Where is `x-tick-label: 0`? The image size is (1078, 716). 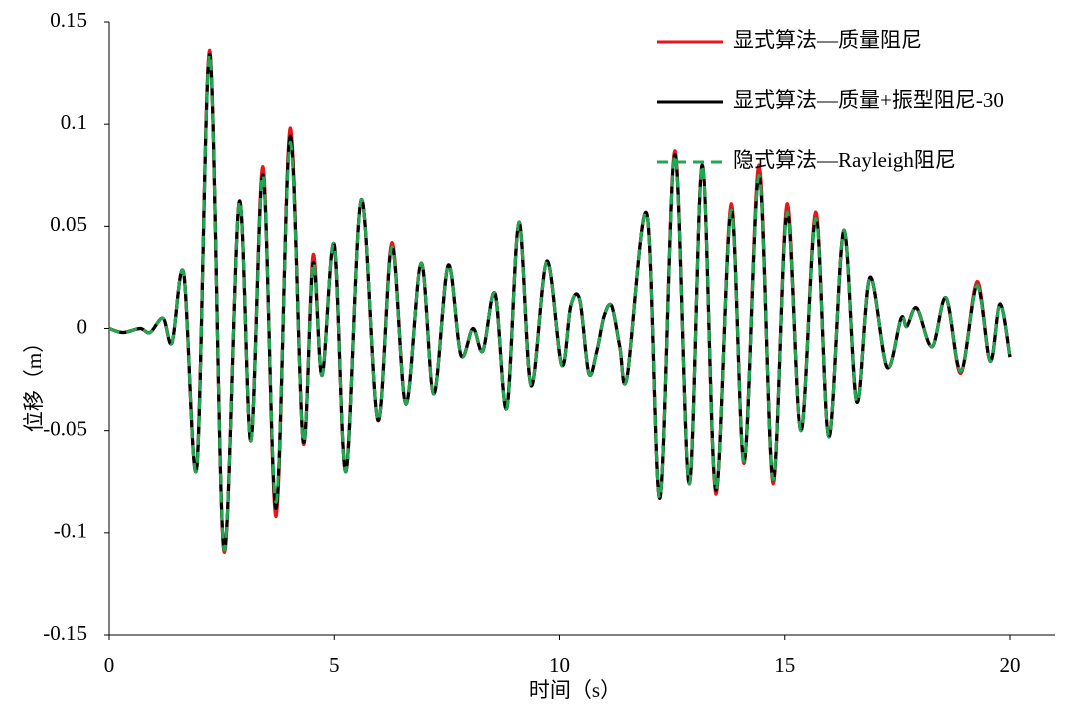 x-tick-label: 0 is located at coordinates (109, 665).